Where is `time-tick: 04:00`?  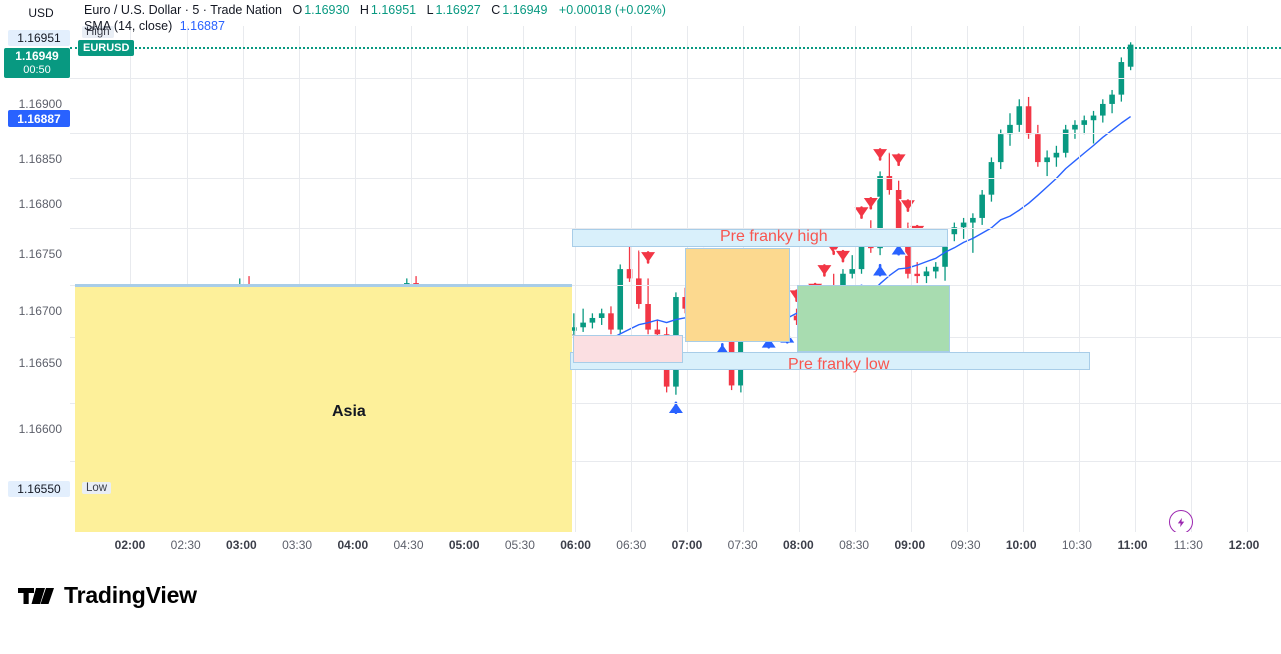 time-tick: 04:00 is located at coordinates (353, 545).